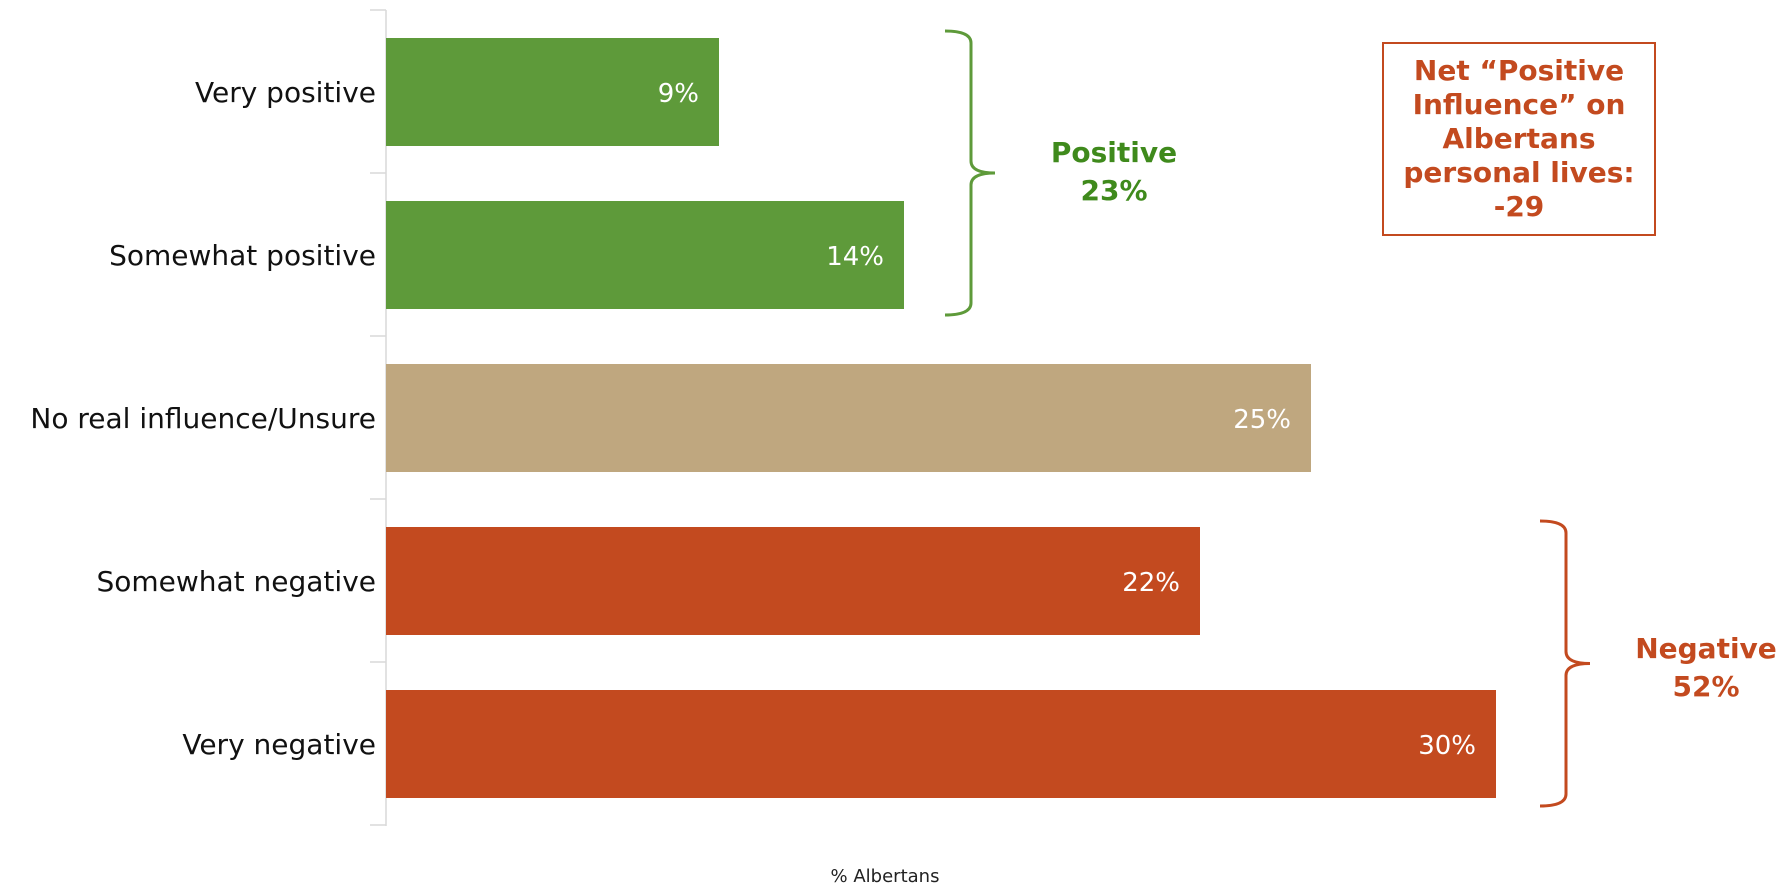 The height and width of the screenshot is (888, 1786). What do you see at coordinates (1114, 152) in the screenshot?
I see `positive-group-label: Positive` at bounding box center [1114, 152].